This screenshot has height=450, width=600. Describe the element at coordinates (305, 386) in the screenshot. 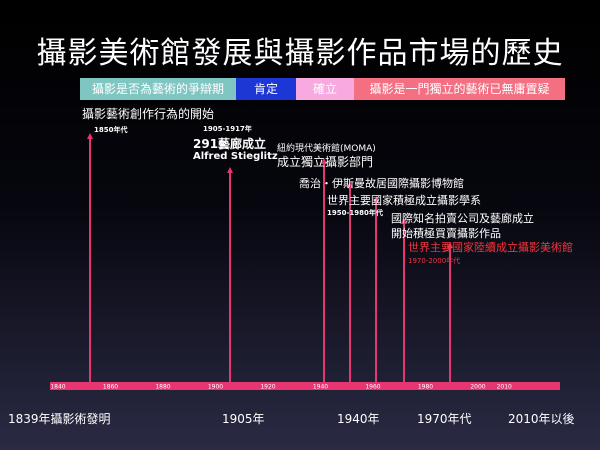

I see `timeline-axis` at that location.